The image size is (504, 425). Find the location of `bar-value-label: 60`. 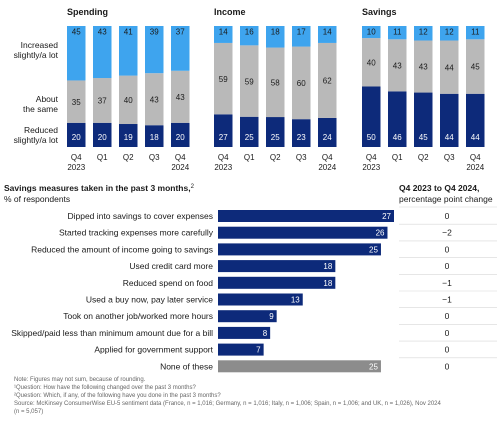

bar-value-label: 60 is located at coordinates (301, 83).